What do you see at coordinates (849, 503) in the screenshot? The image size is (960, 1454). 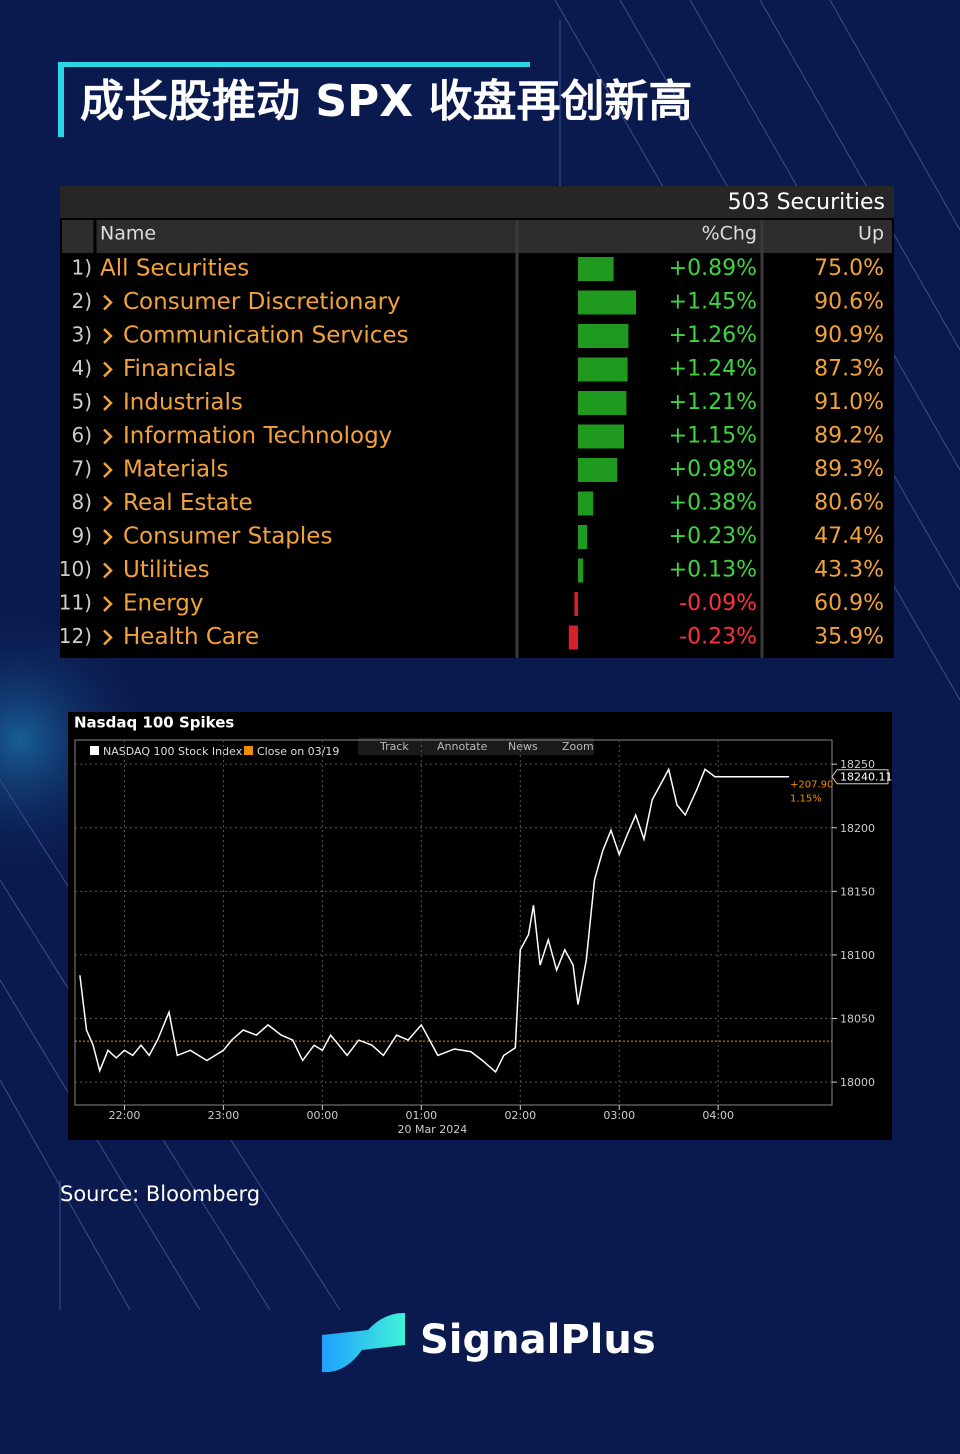 I see `up-label: 80.6%` at bounding box center [849, 503].